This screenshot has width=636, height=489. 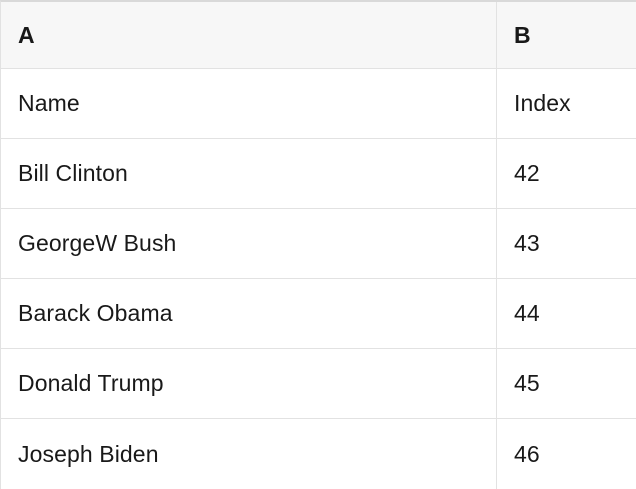 I want to click on table-row: GeorgeW Bush 43, so click(x=318, y=244).